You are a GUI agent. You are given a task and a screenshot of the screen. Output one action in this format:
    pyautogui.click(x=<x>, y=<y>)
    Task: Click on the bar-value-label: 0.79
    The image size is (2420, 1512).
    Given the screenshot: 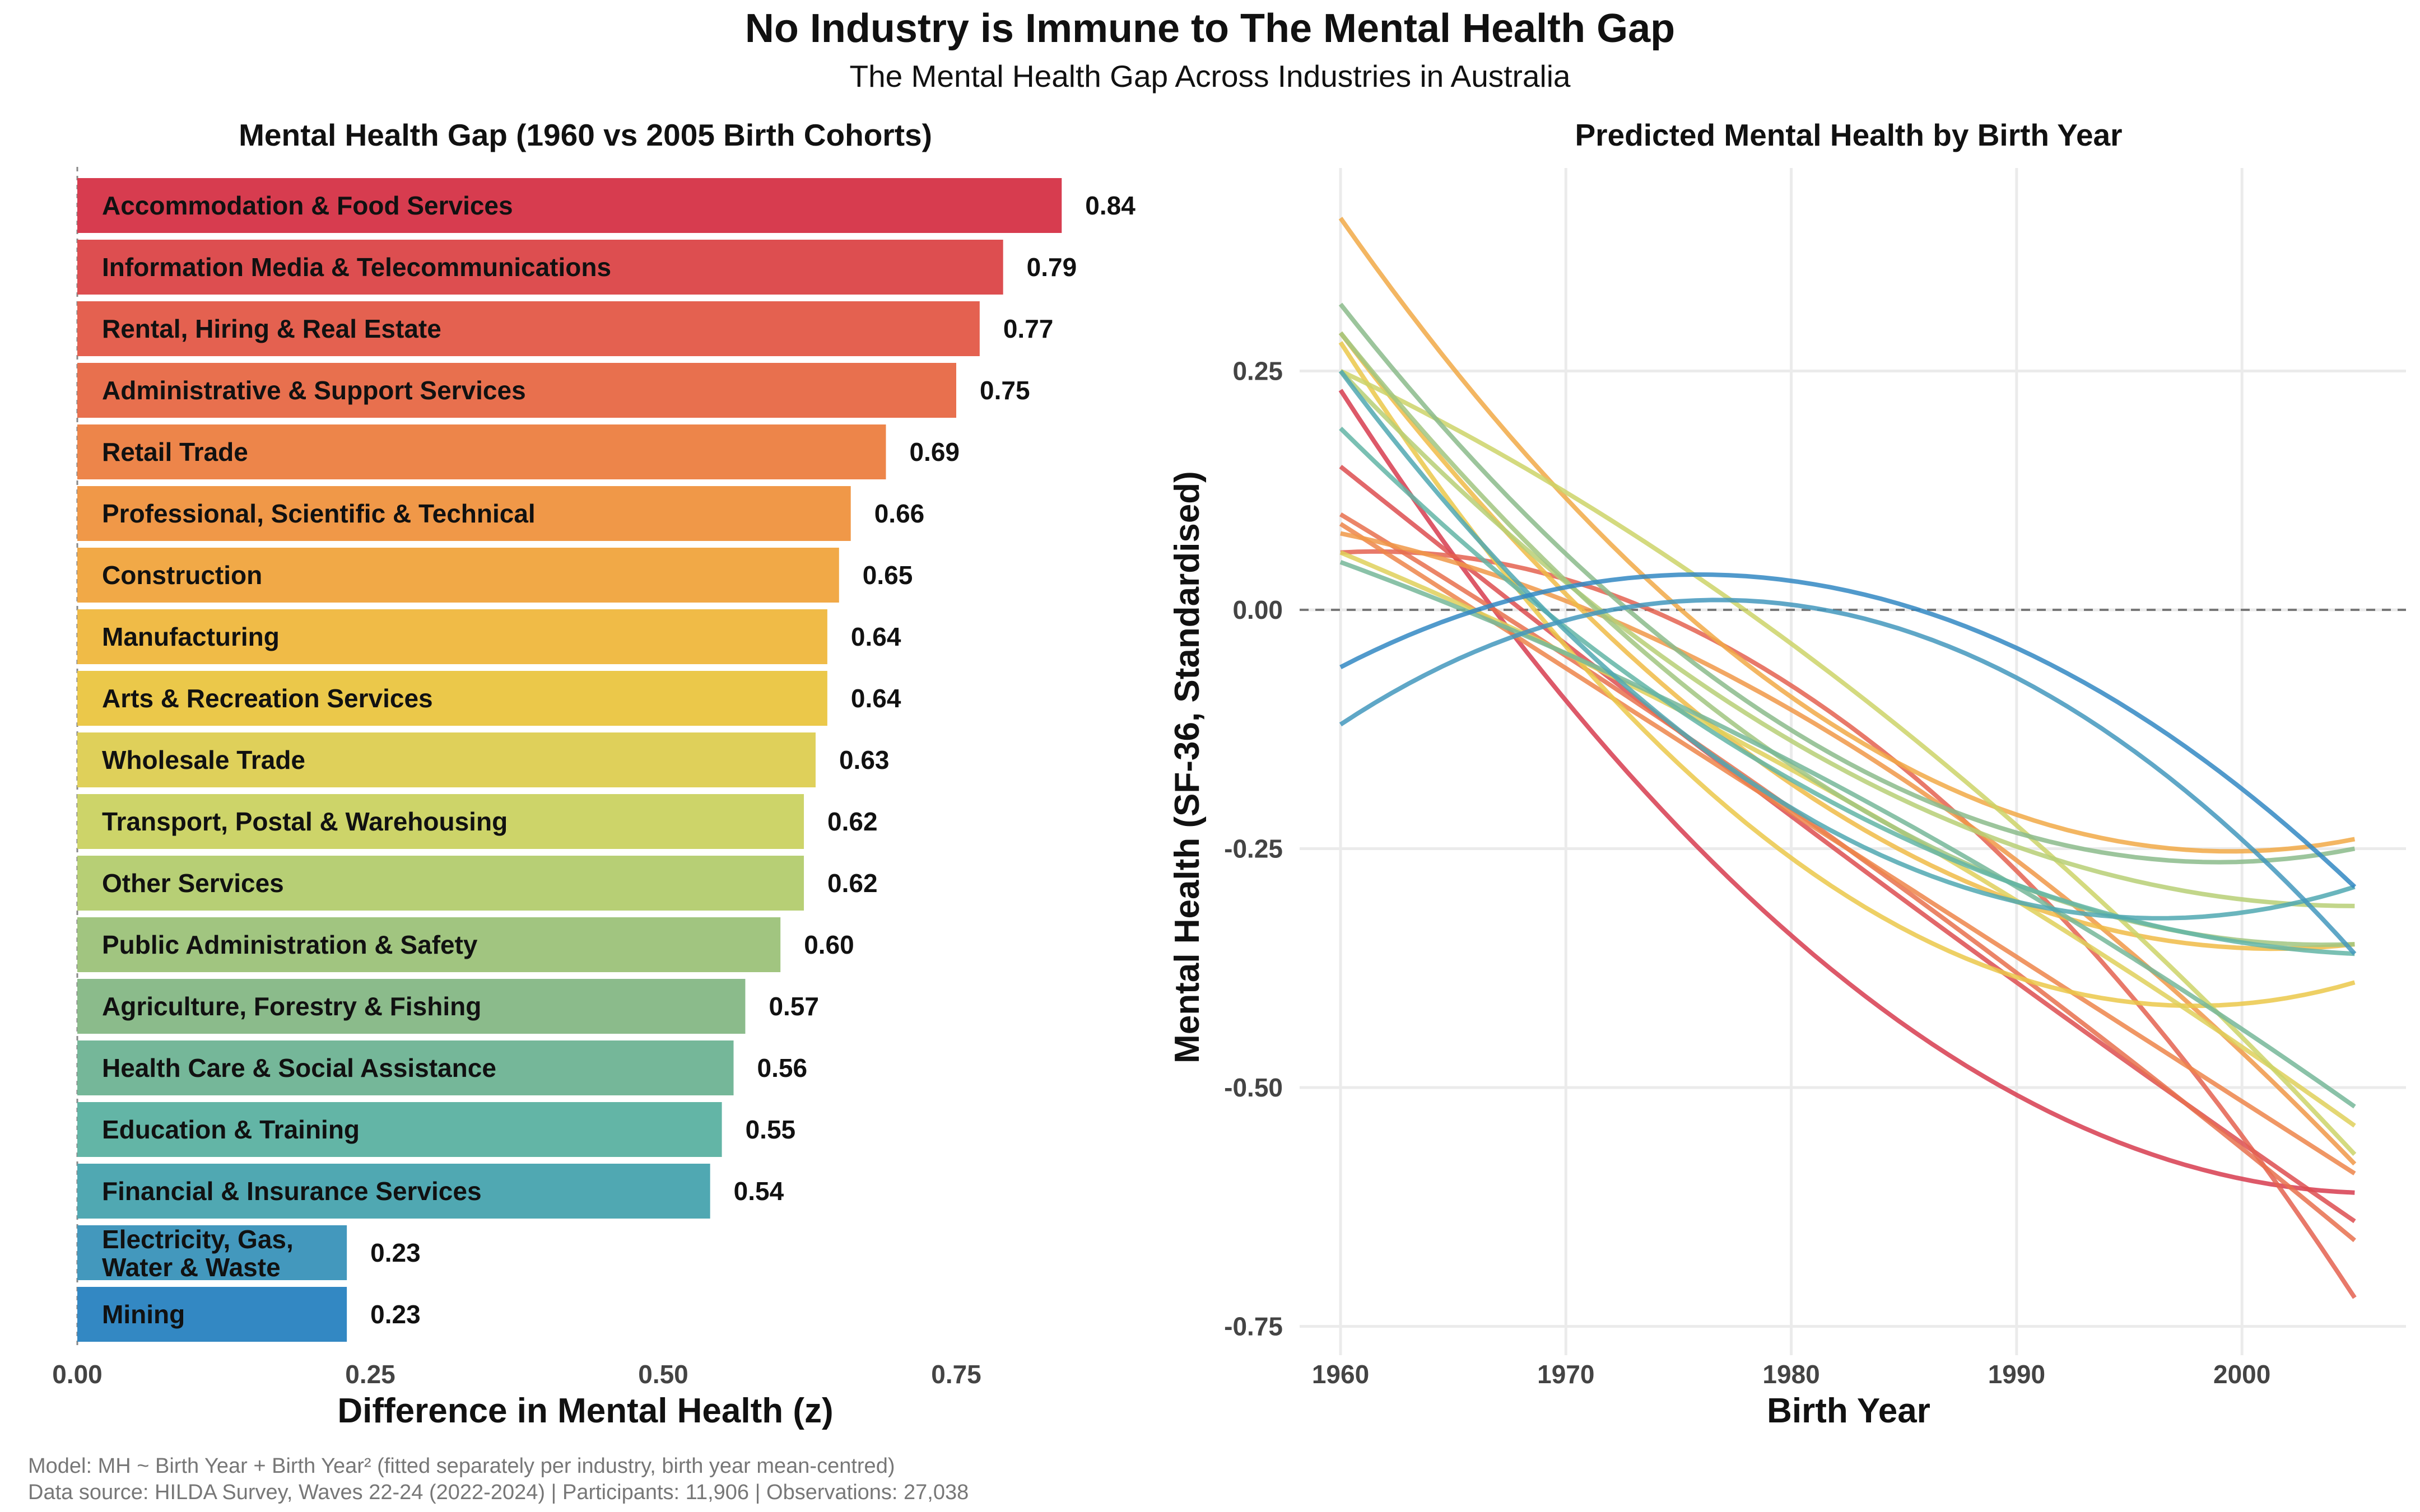 What is the action you would take?
    pyautogui.click(x=1052, y=268)
    